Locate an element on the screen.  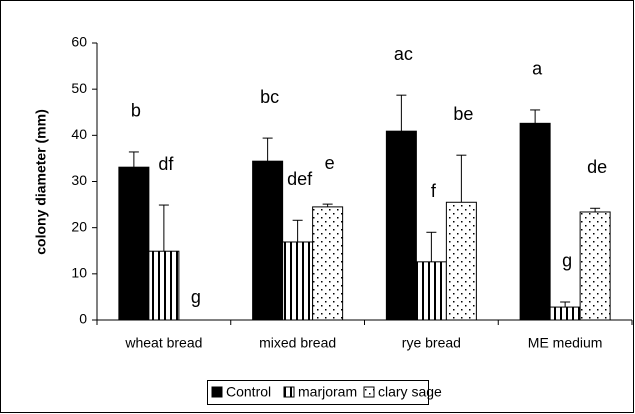
y-tick-label: 30 is located at coordinates (79, 180).